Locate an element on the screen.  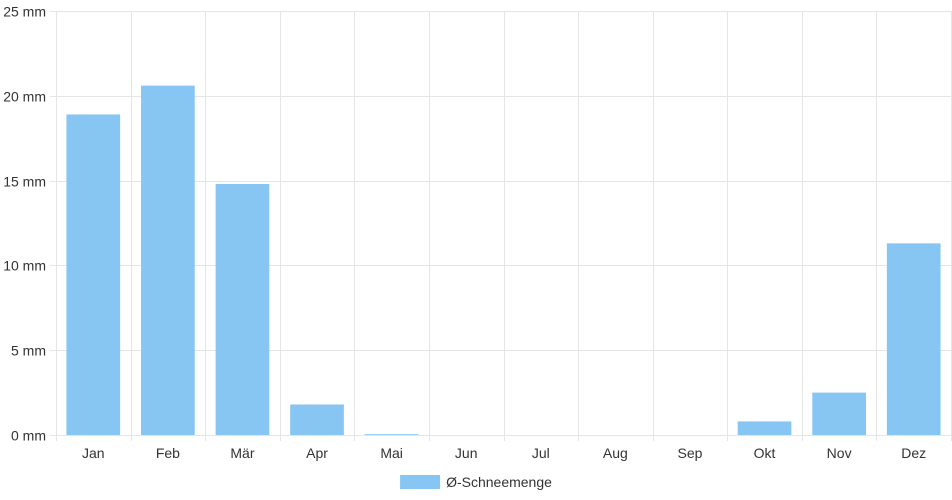
x-tick-label: Apr is located at coordinates (317, 453).